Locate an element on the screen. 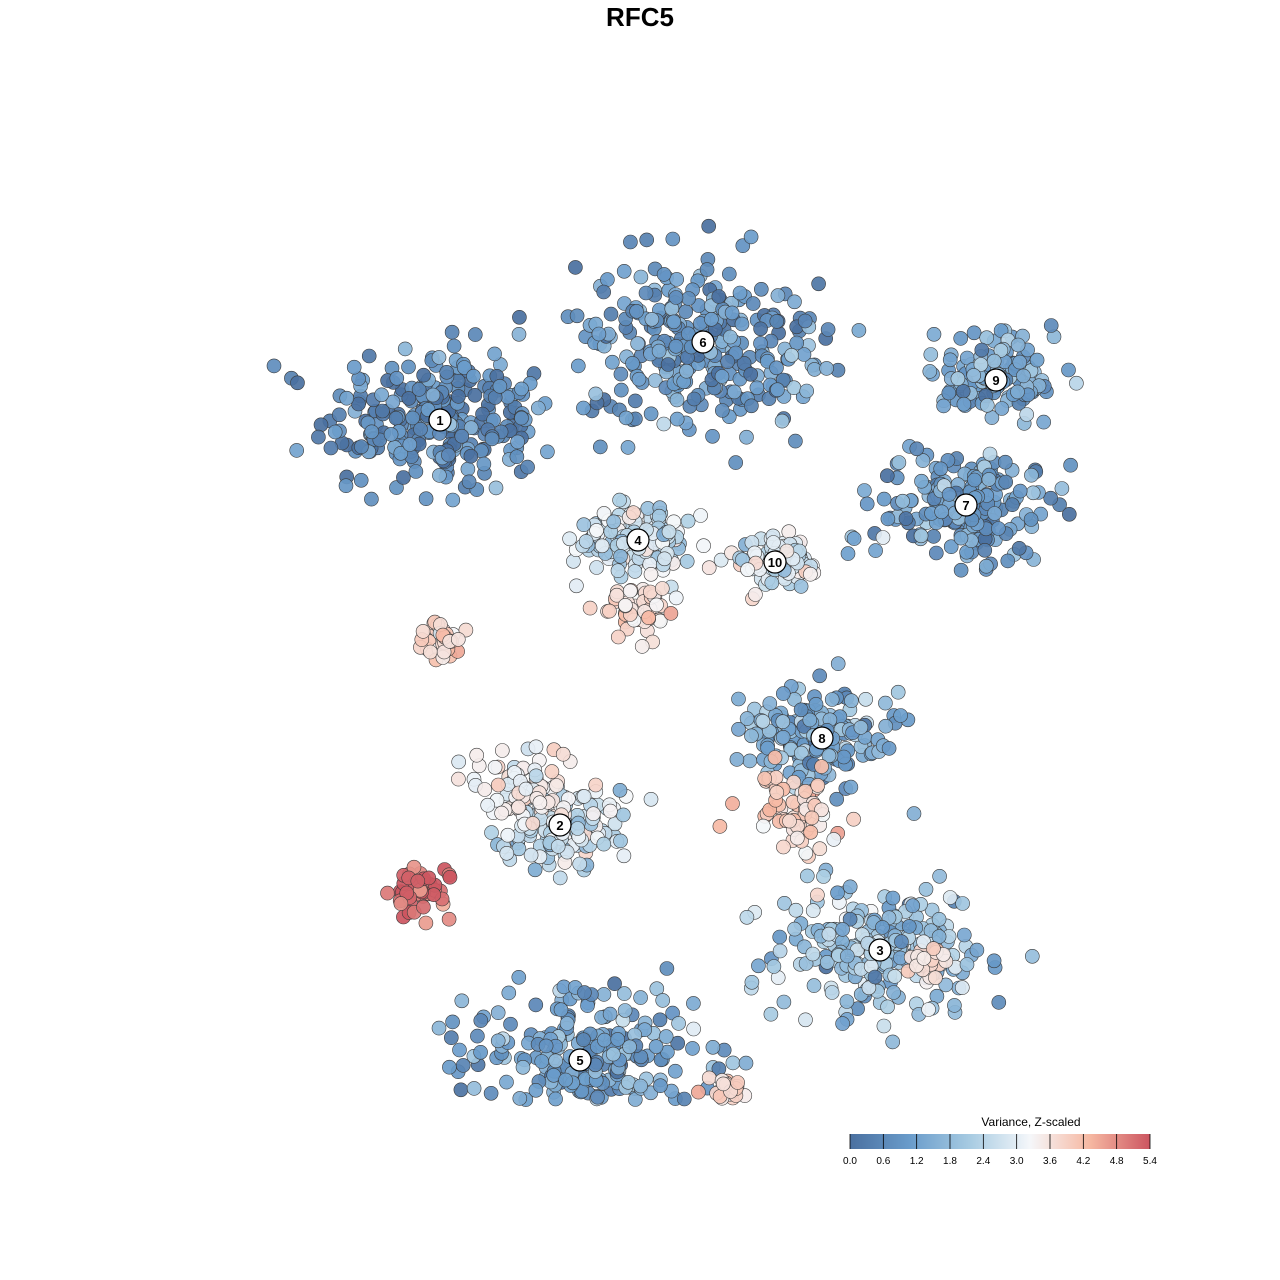  cluster-label-text: 4 is located at coordinates (638, 540).